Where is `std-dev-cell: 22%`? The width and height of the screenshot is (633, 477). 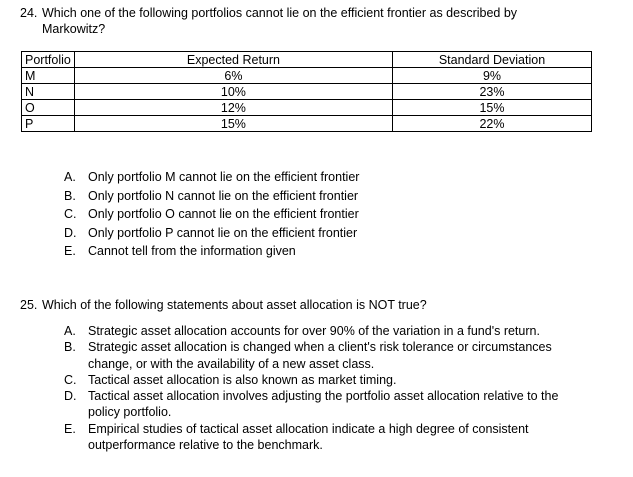
std-dev-cell: 22% is located at coordinates (492, 123).